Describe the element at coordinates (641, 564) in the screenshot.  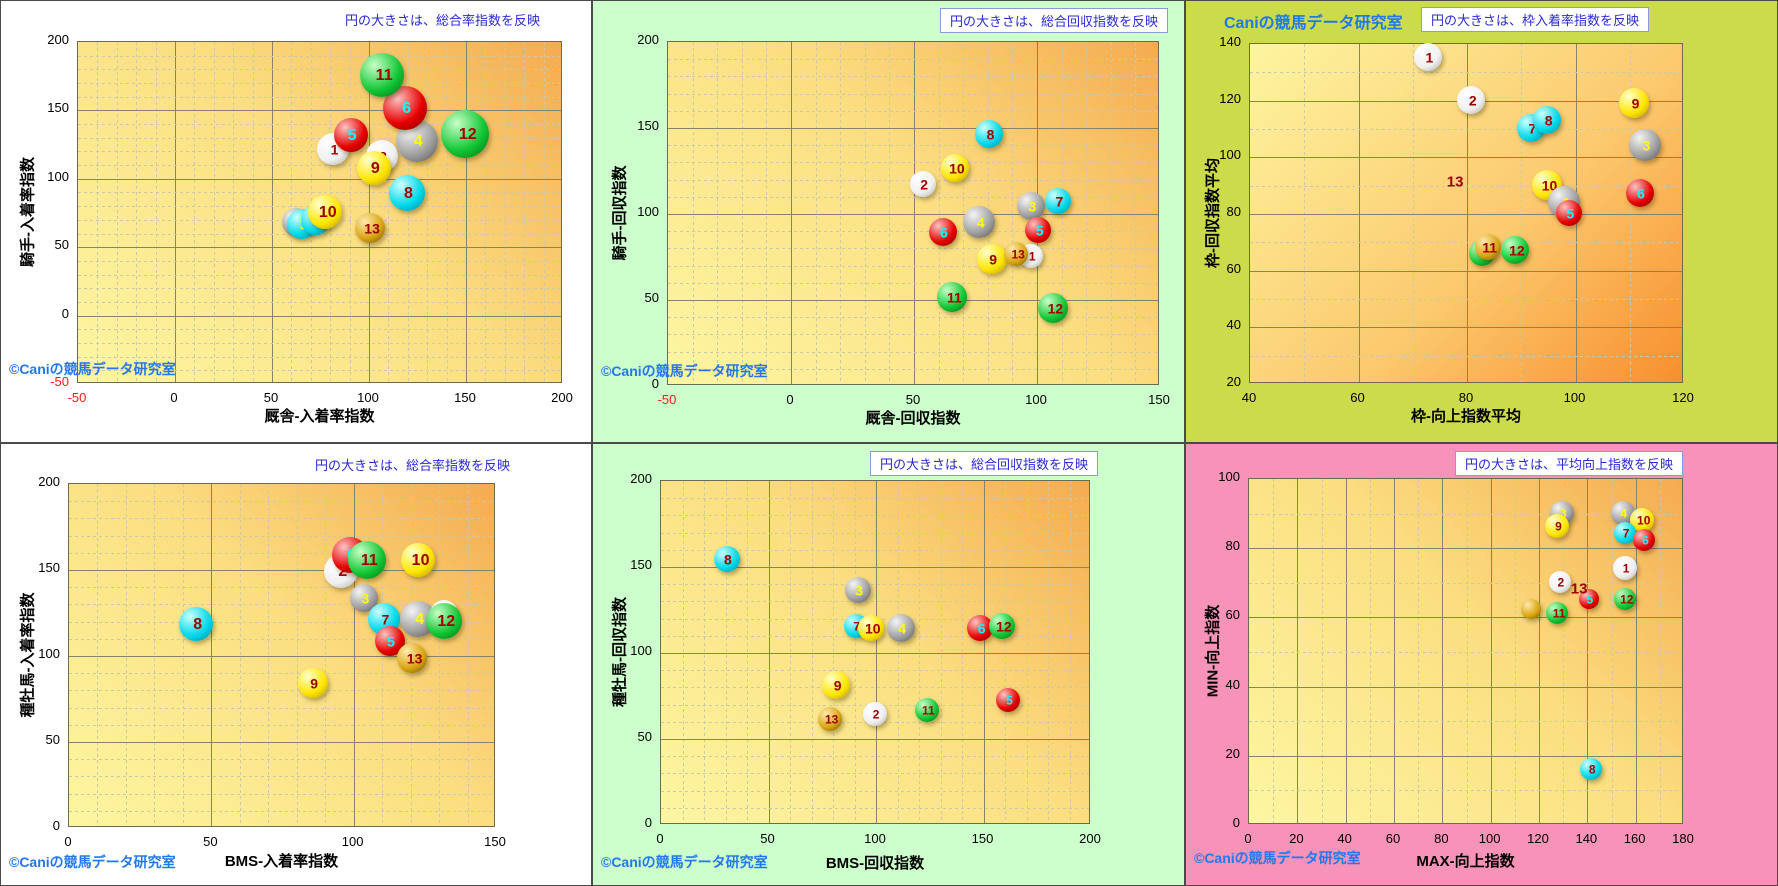
I see `y-tick-label: 150` at that location.